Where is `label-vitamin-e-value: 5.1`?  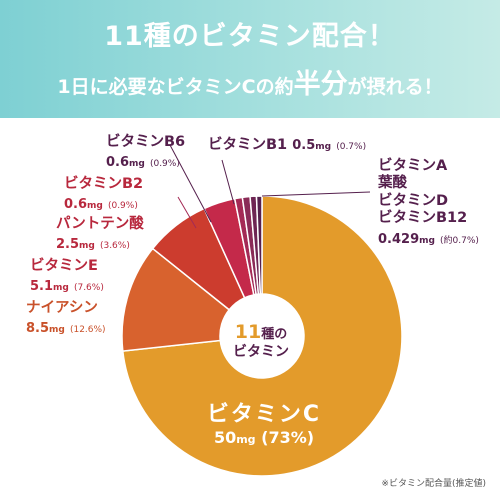 label-vitamin-e-value: 5.1 is located at coordinates (42, 287).